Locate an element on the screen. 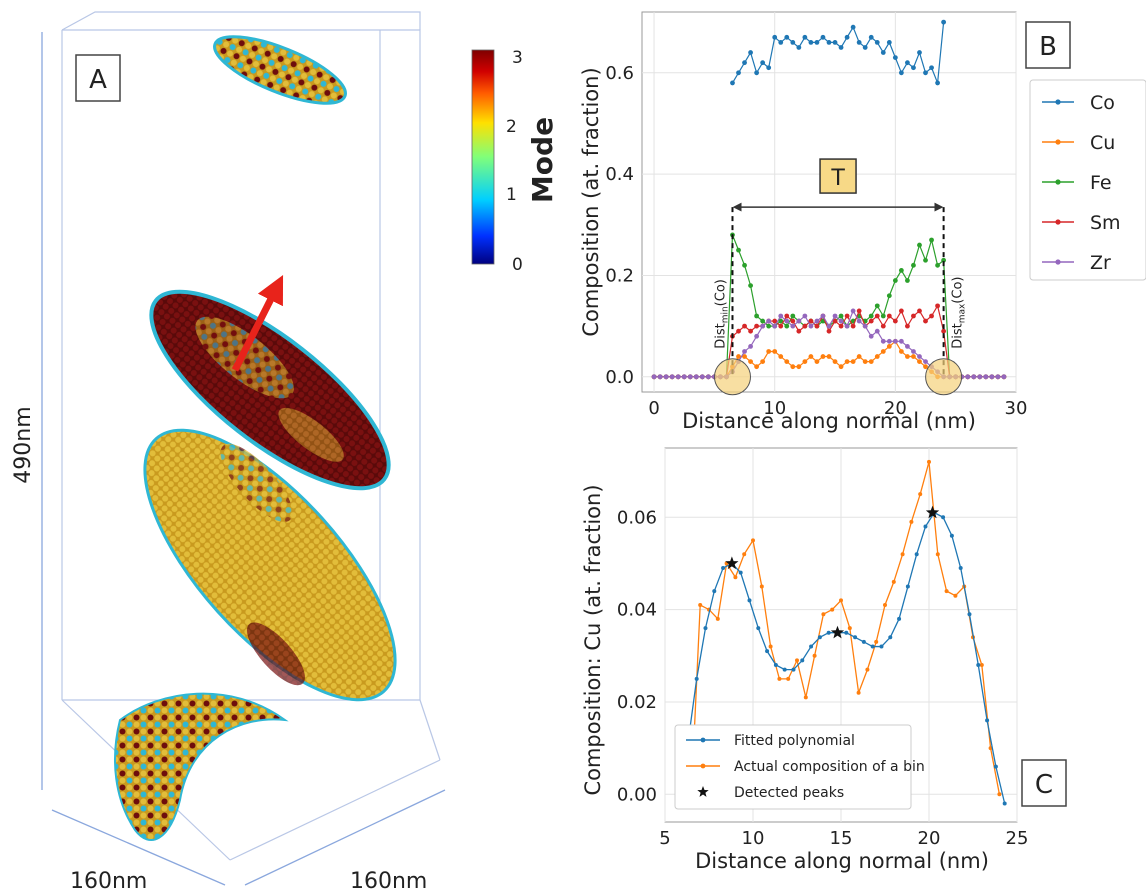  colorbar-gradient is located at coordinates (483, 157).